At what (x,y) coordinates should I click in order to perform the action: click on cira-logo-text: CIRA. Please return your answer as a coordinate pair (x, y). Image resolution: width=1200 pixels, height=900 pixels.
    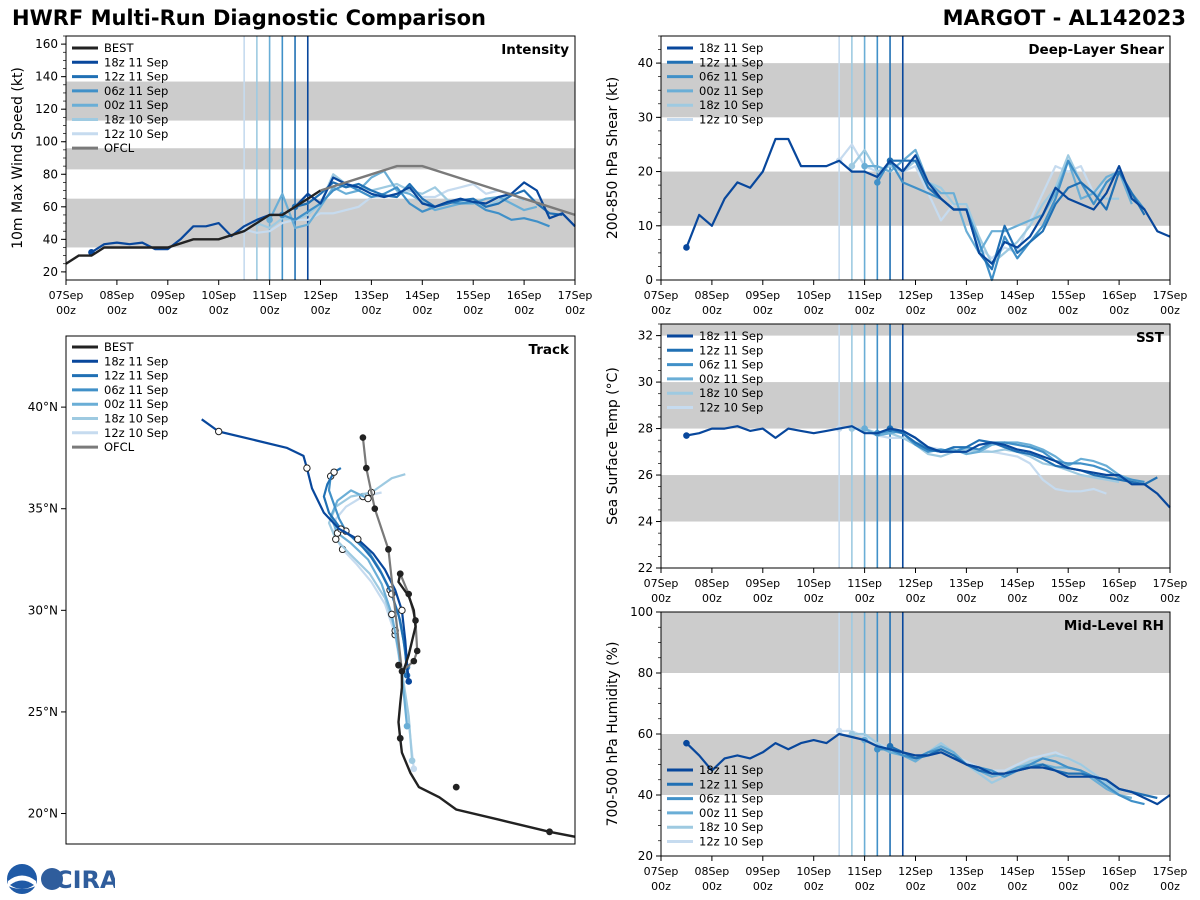
    Looking at the image, I should click on (85, 880).